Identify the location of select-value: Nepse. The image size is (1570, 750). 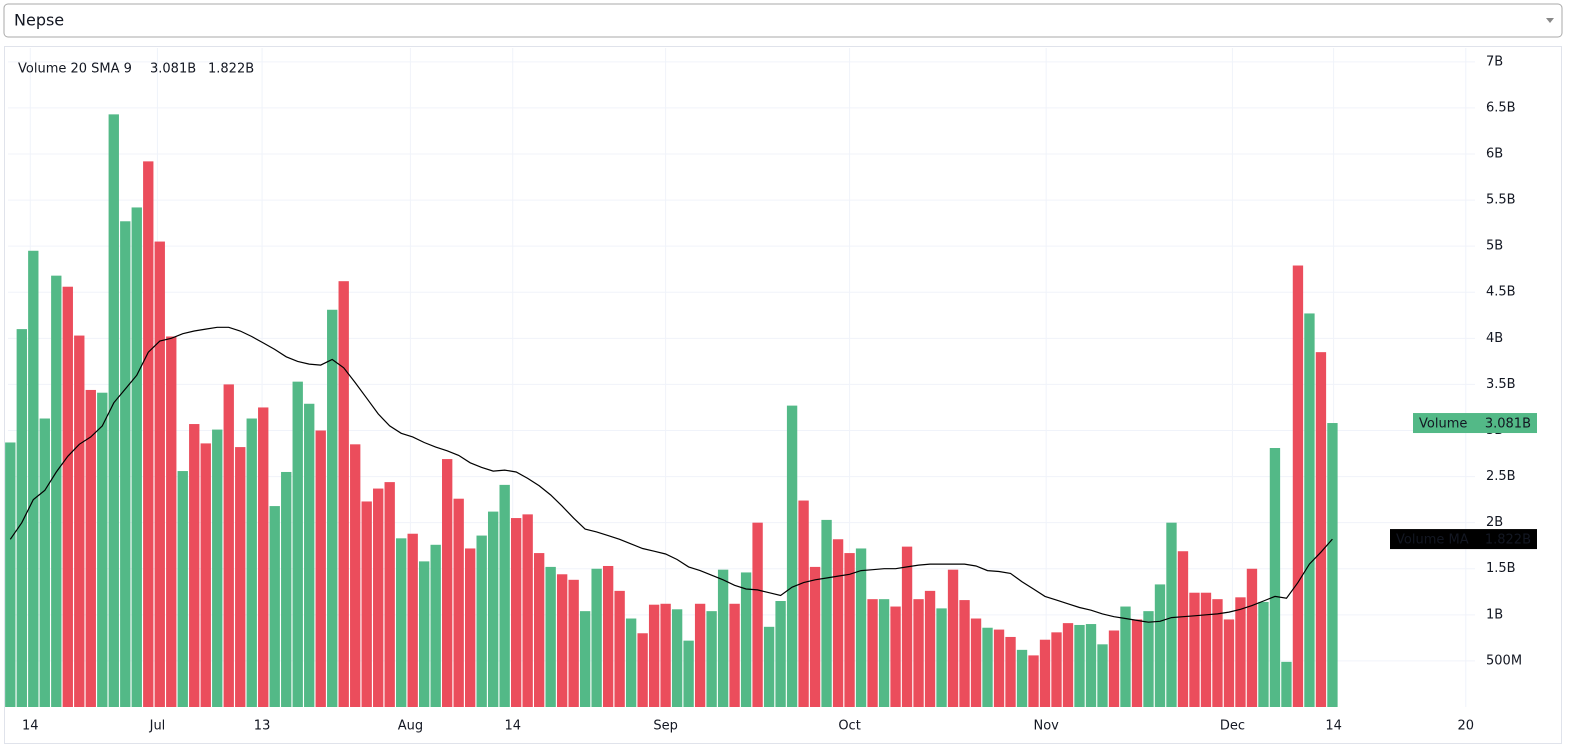
(39, 20).